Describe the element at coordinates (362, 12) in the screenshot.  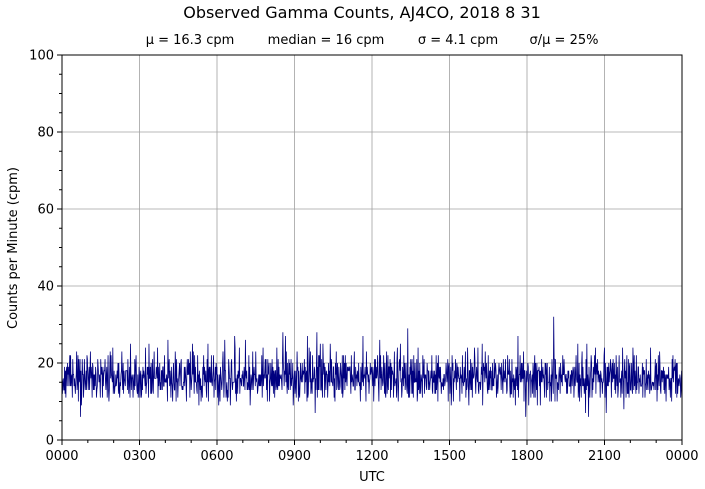
I see `chart-title: Observed Gamma Counts, AJ4CO, 2018 8 31` at that location.